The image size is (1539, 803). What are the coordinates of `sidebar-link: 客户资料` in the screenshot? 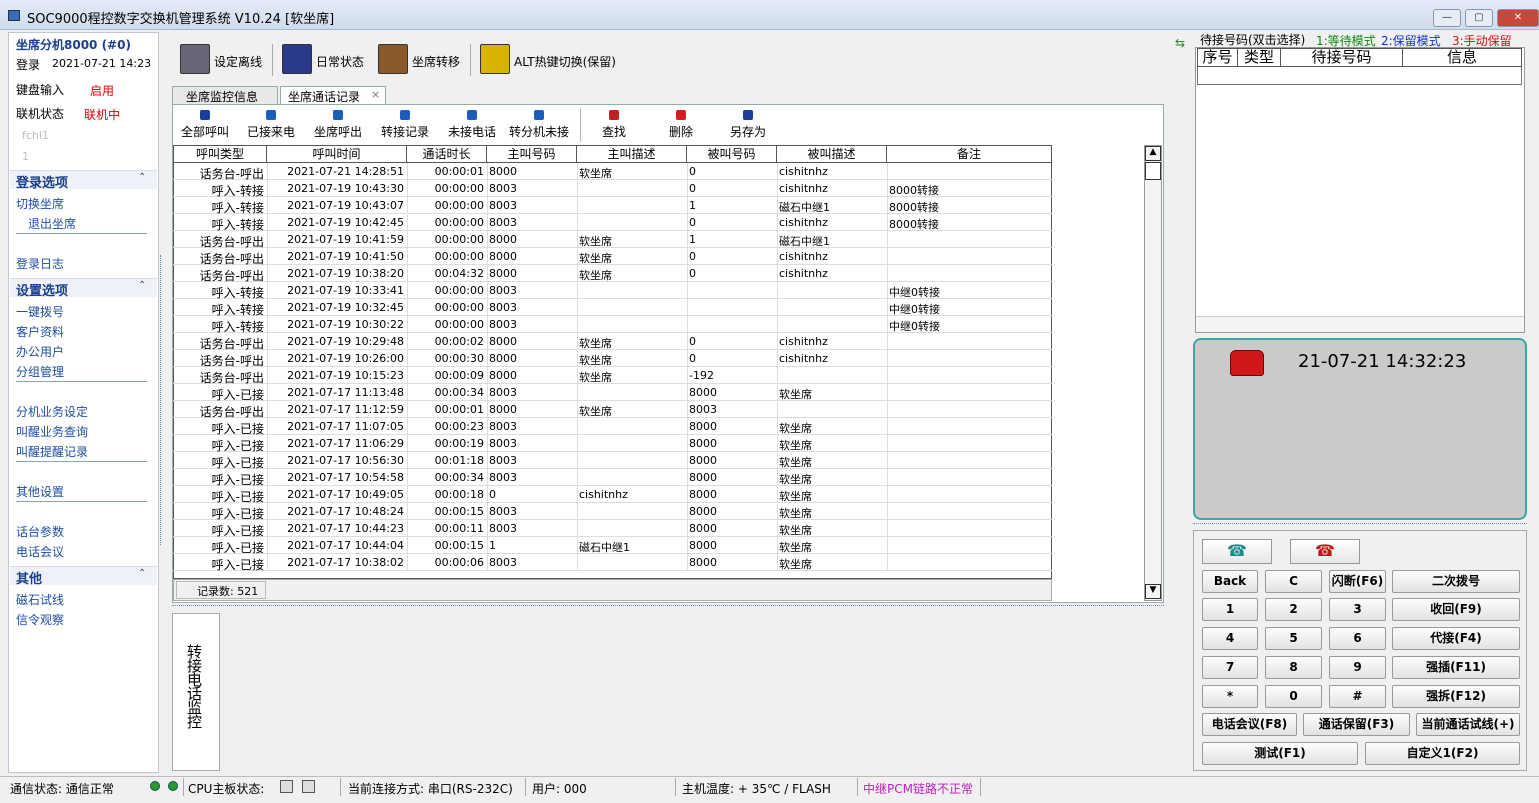 It's located at (40, 332).